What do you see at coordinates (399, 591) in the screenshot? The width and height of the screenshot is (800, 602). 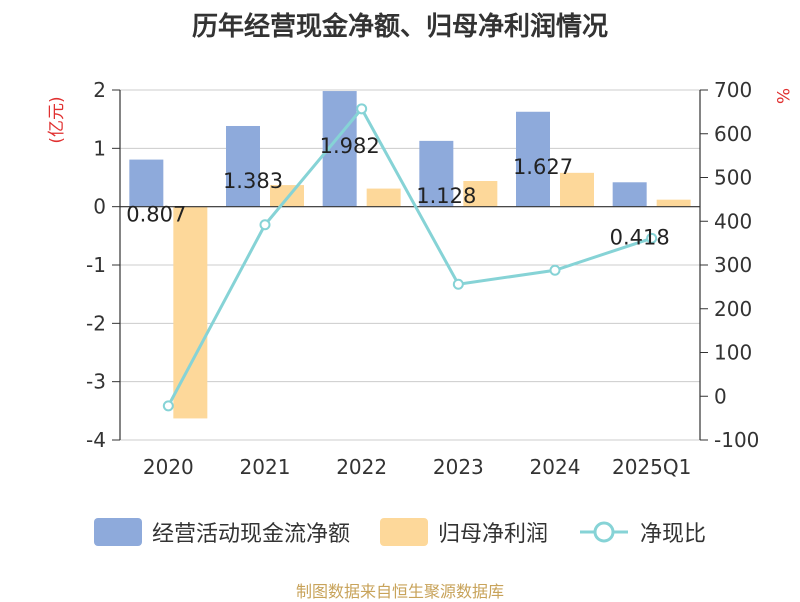 I see `source-note: 制图数据来自恒生聚源数据库` at bounding box center [399, 591].